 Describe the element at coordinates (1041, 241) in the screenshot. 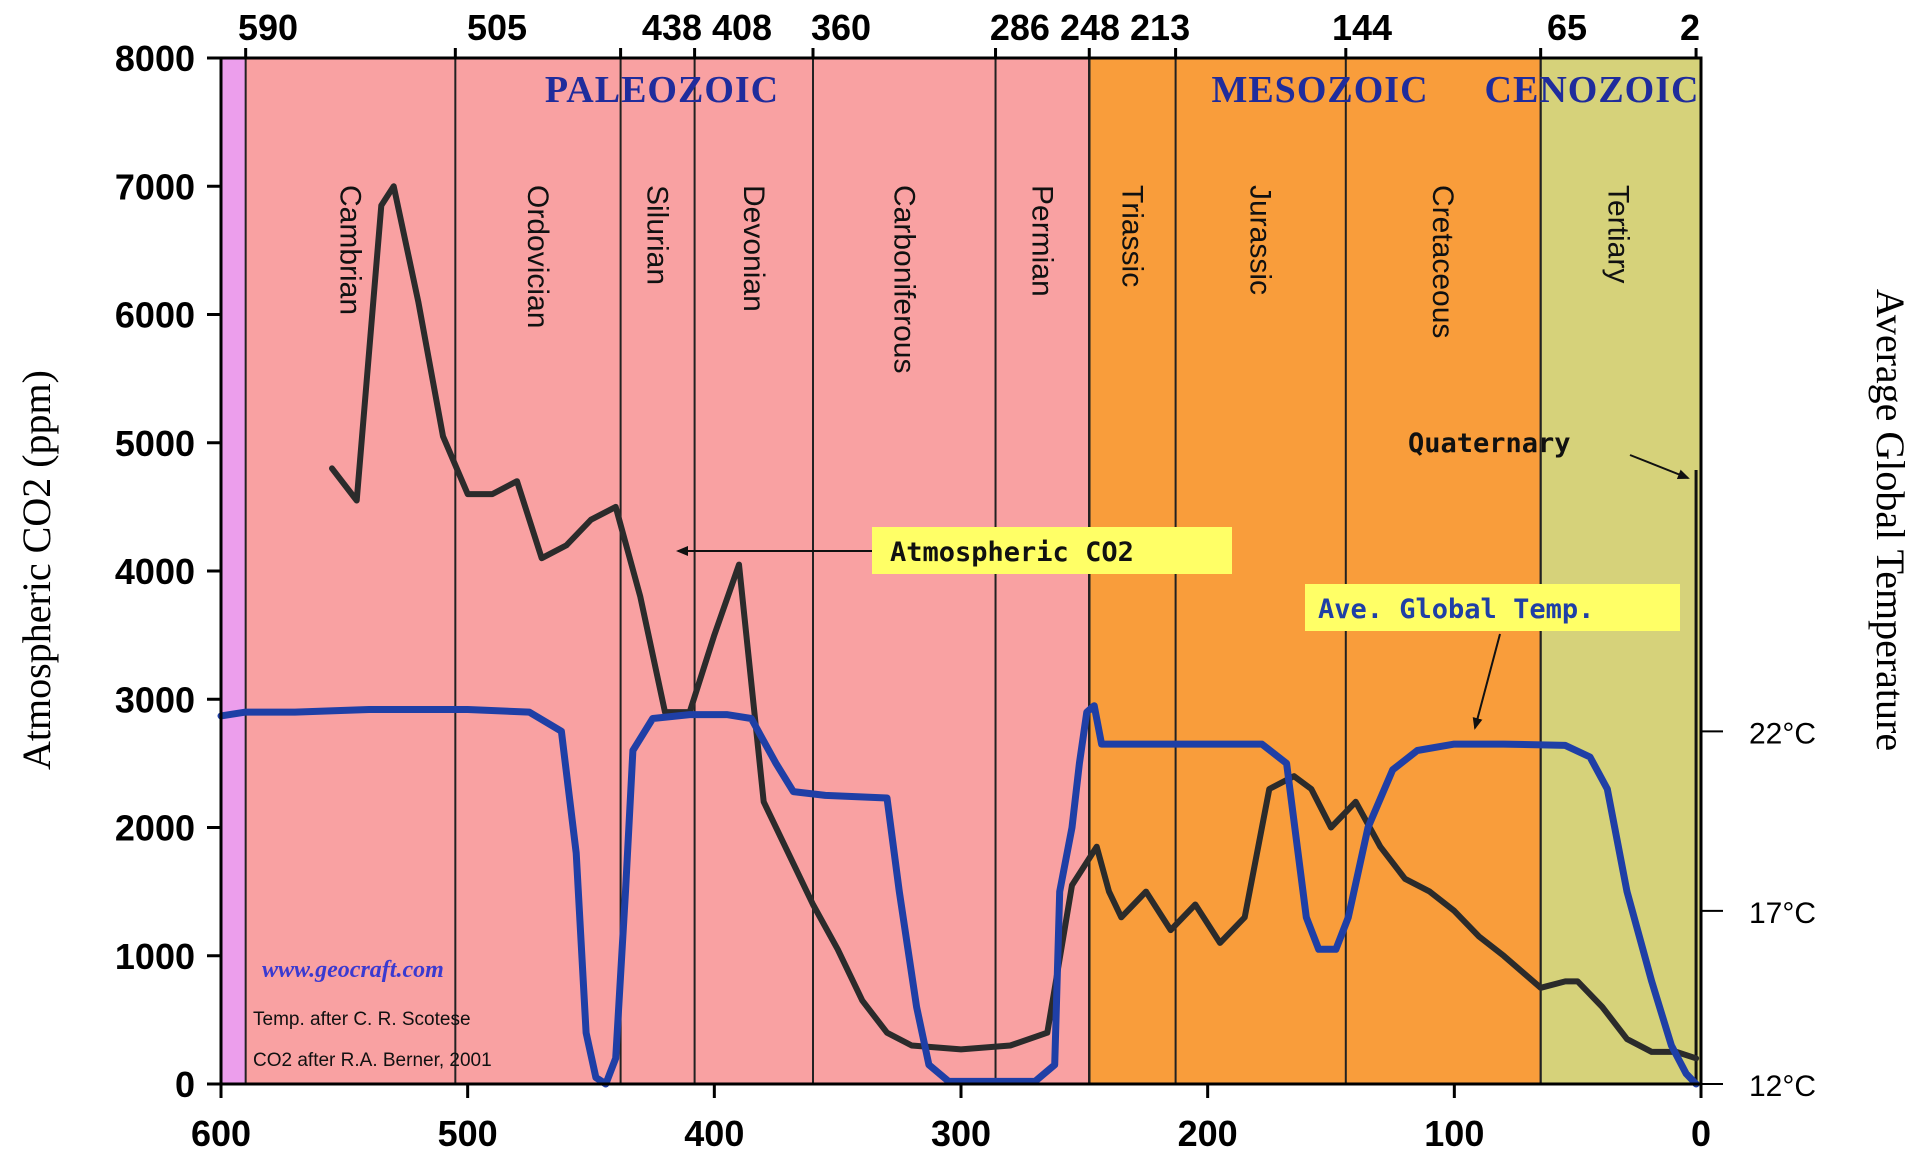

I see `period-label-permian: Permian` at that location.